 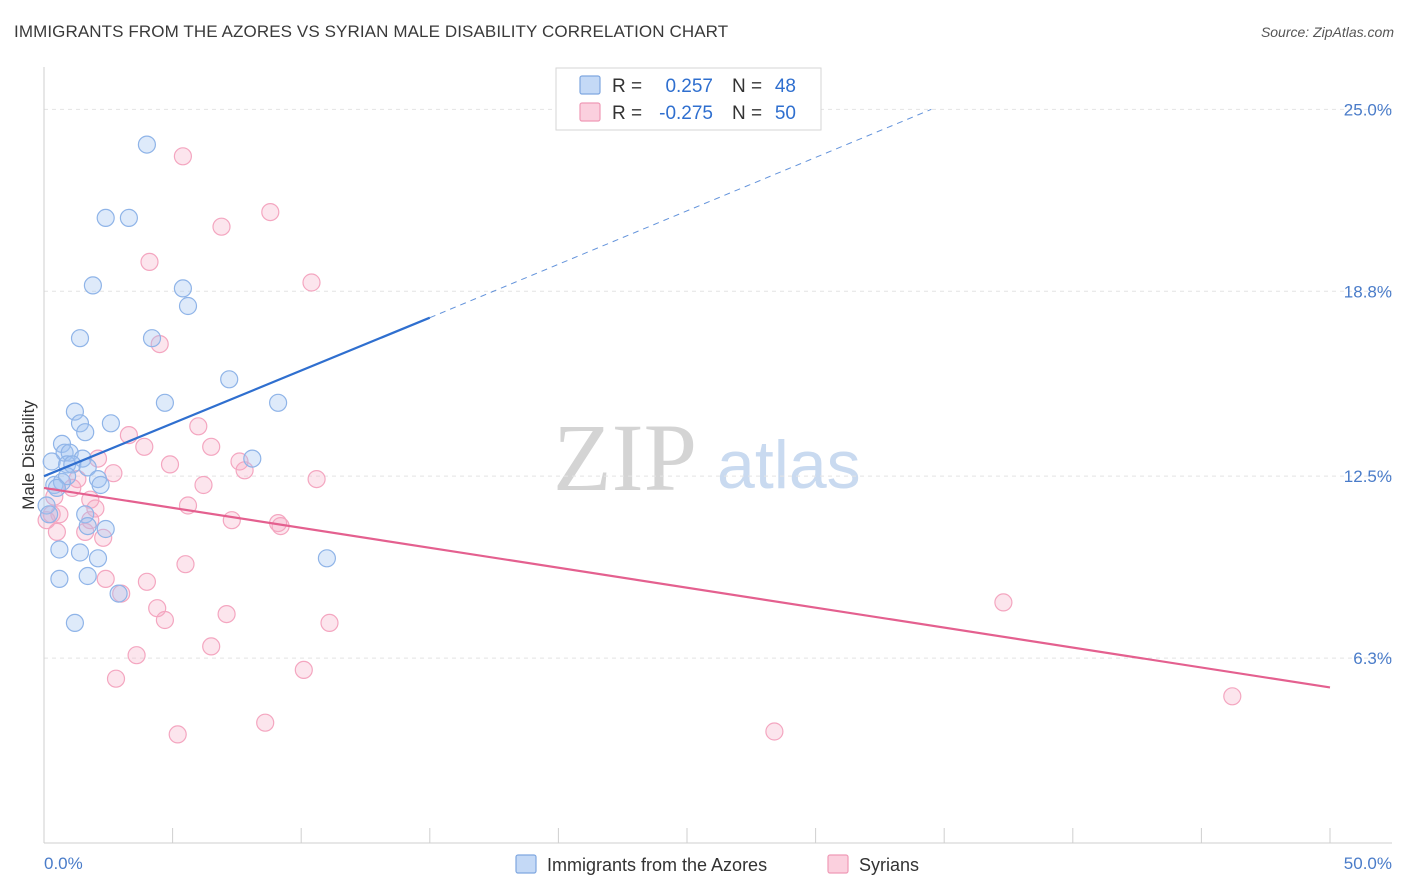 What do you see at coordinates (785, 86) in the screenshot?
I see `stats-n-value-blue: 48` at bounding box center [785, 86].